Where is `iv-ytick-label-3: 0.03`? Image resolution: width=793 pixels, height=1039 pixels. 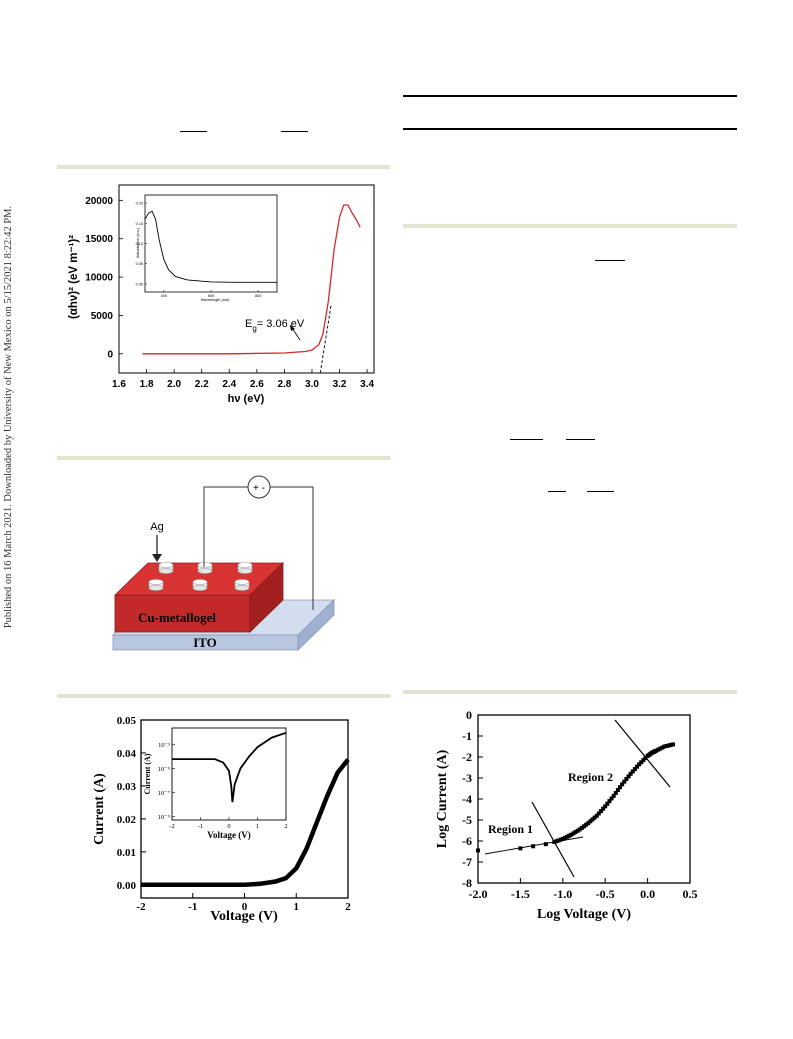
iv-ytick-label-3: 0.03 is located at coordinates (127, 787).